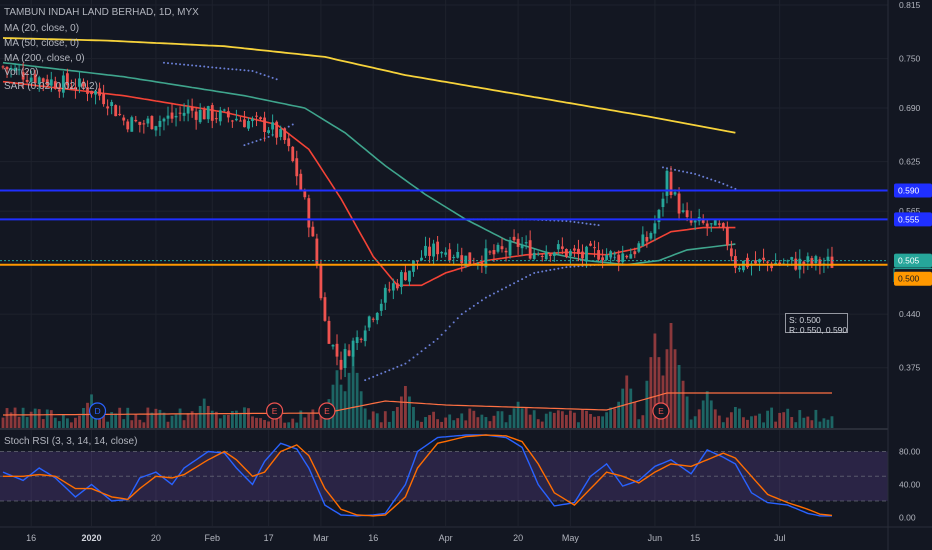  I want to click on legend-stoch-rsi: Stoch RSI (3, 3, 14, 14, close), so click(71, 441).